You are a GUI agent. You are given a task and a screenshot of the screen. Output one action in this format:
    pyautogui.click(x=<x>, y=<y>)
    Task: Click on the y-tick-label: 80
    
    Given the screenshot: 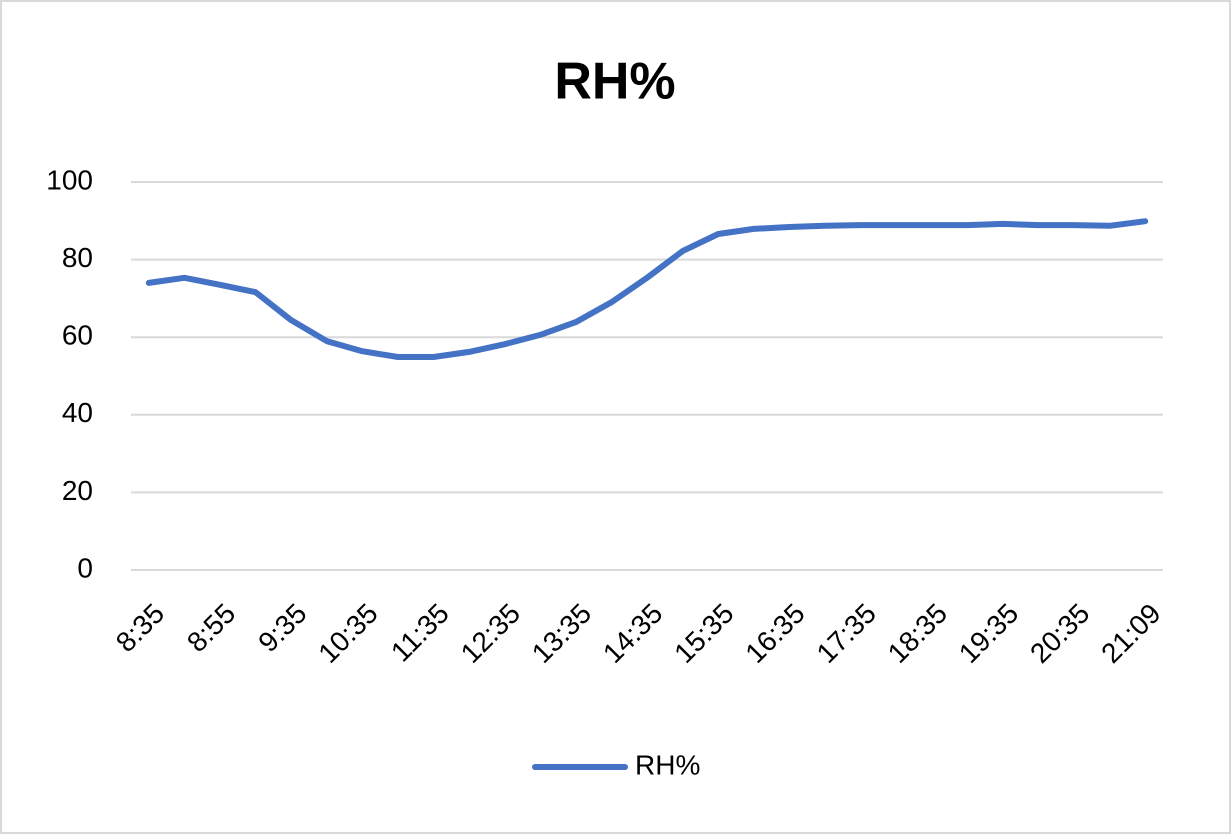 What is the action you would take?
    pyautogui.click(x=77, y=257)
    